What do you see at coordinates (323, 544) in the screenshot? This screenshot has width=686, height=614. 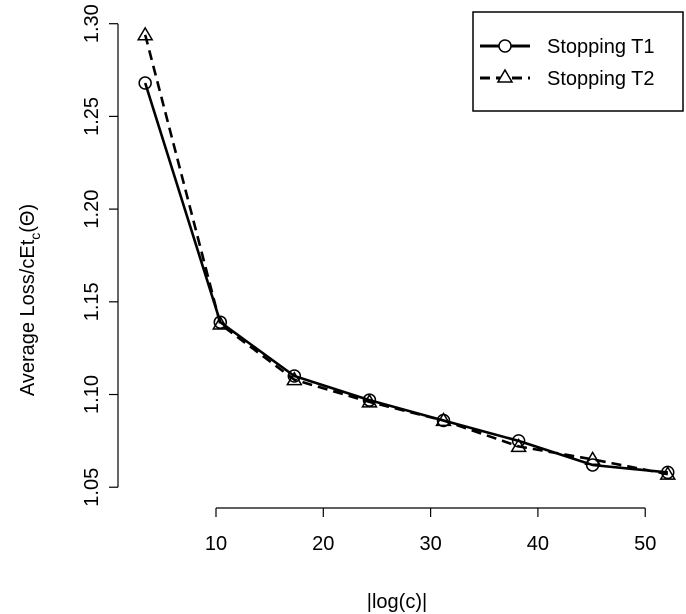 I see `x-tick-label: 20` at bounding box center [323, 544].